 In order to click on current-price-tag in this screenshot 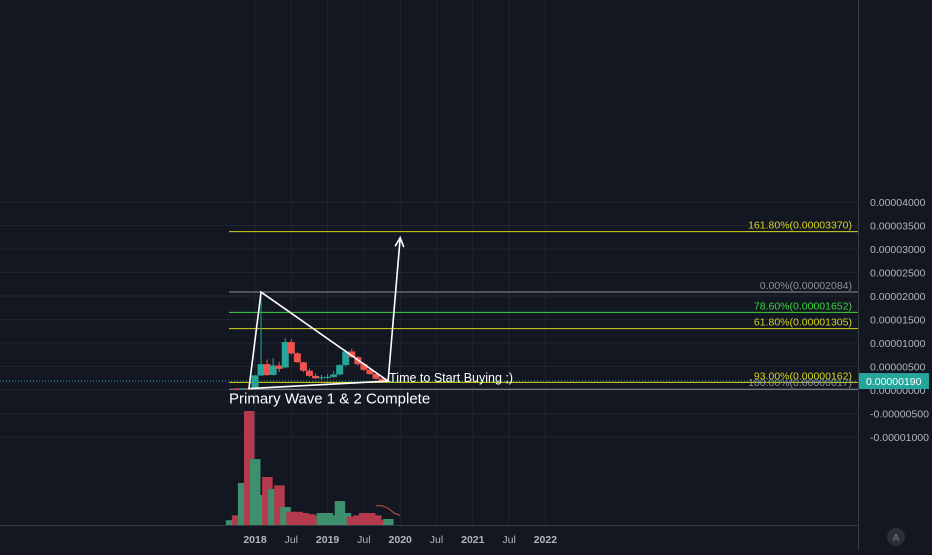, I will do `click(894, 381)`.